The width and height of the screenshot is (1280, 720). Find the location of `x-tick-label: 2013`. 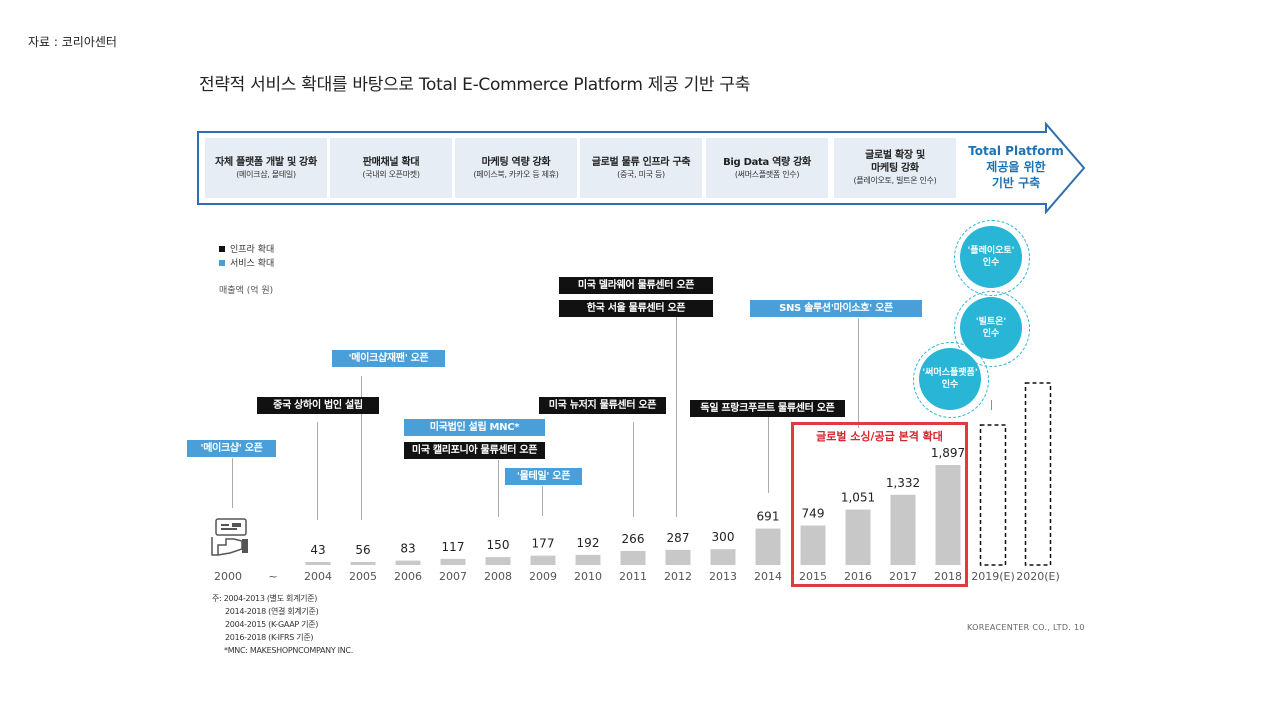

x-tick-label: 2013 is located at coordinates (723, 576).